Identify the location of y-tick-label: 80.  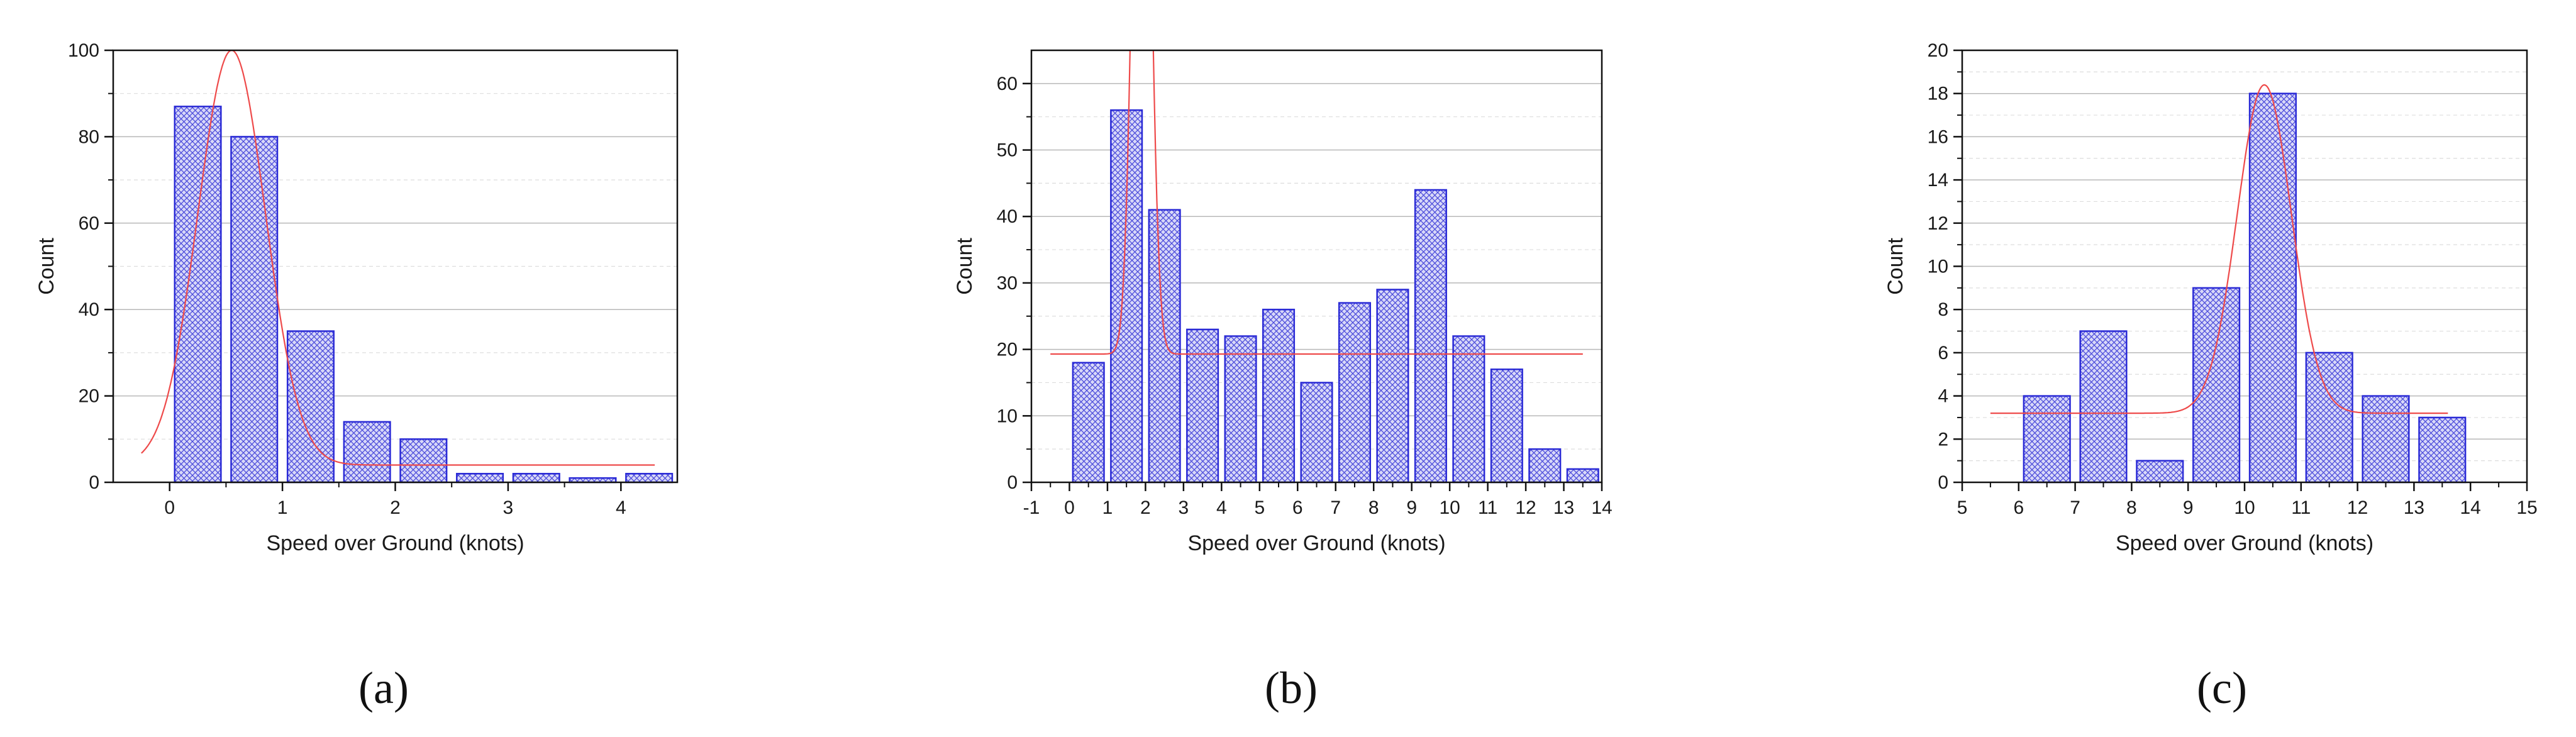
(89, 136).